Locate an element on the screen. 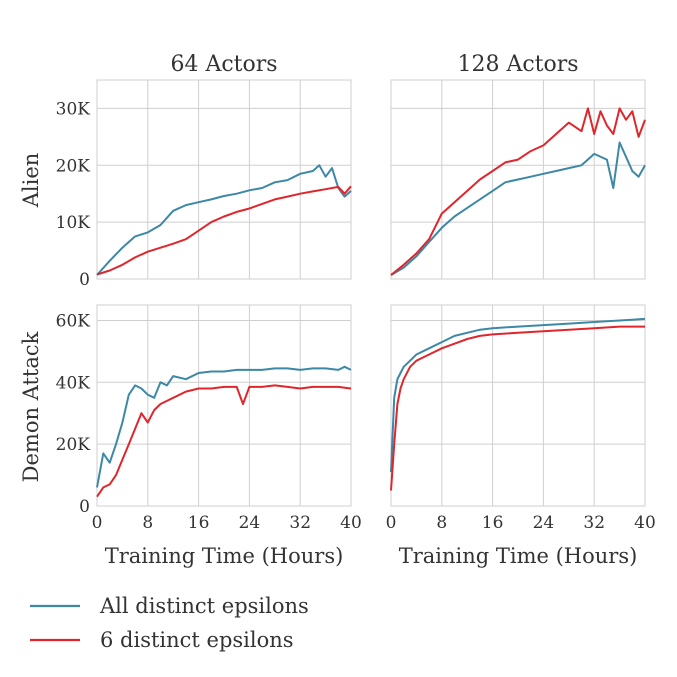 This screenshot has height=677, width=677. panel-demon-attack-128: 0 8 16 24 32 40 is located at coordinates (521, 418).